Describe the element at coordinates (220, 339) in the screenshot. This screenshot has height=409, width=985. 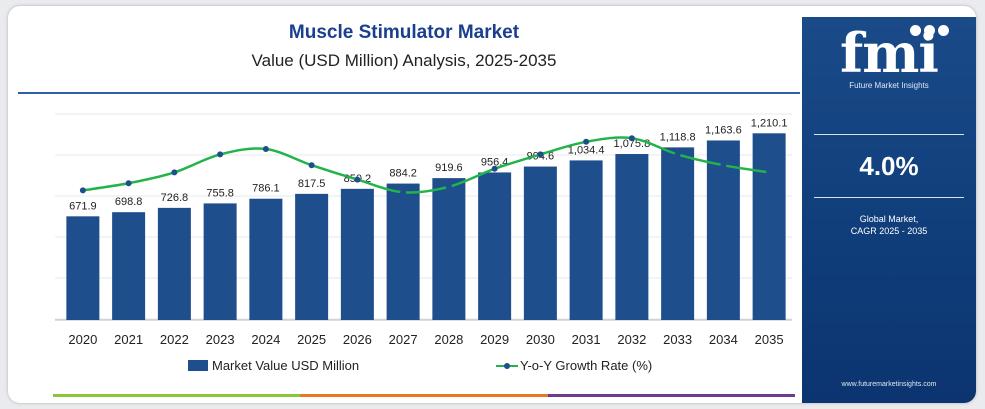
I see `x-tick-2023: 2023` at that location.